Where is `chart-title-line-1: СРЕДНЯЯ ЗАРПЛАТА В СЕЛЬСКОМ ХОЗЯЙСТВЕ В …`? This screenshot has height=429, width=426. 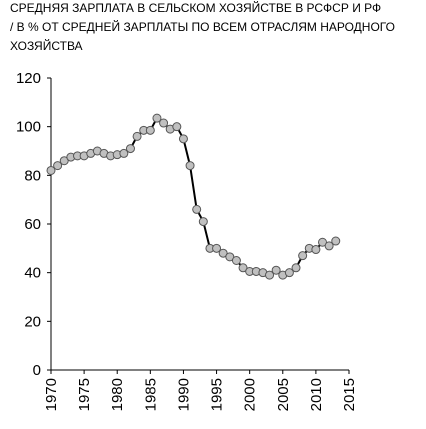 chart-title-line-1: СРЕДНЯЯ ЗАРПЛАТА В СЕЛЬСКОМ ХОЗЯЙСТВЕ В … is located at coordinates (195, 7).